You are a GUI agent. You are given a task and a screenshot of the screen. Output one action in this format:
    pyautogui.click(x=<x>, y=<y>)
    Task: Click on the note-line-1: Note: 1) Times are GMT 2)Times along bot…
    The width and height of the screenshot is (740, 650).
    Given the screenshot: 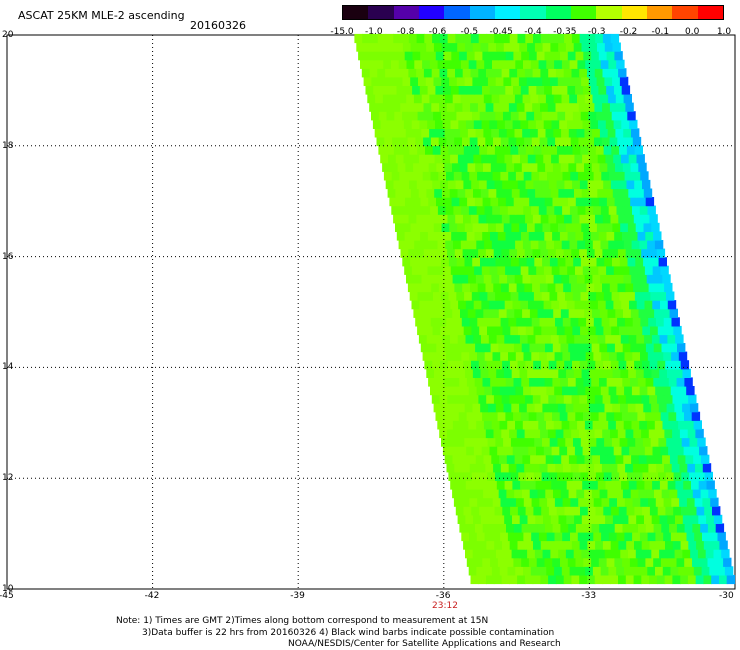 What is the action you would take?
    pyautogui.click(x=302, y=621)
    